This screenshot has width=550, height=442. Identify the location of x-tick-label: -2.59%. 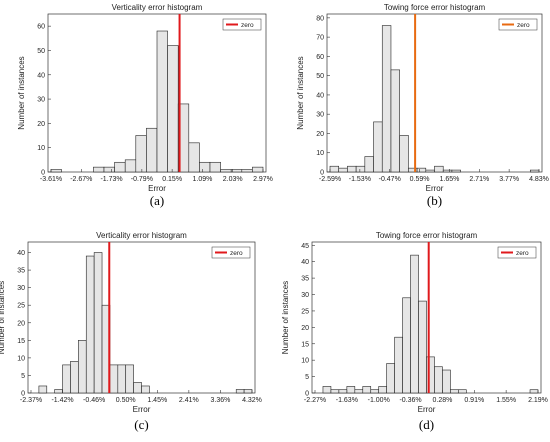
(330, 179).